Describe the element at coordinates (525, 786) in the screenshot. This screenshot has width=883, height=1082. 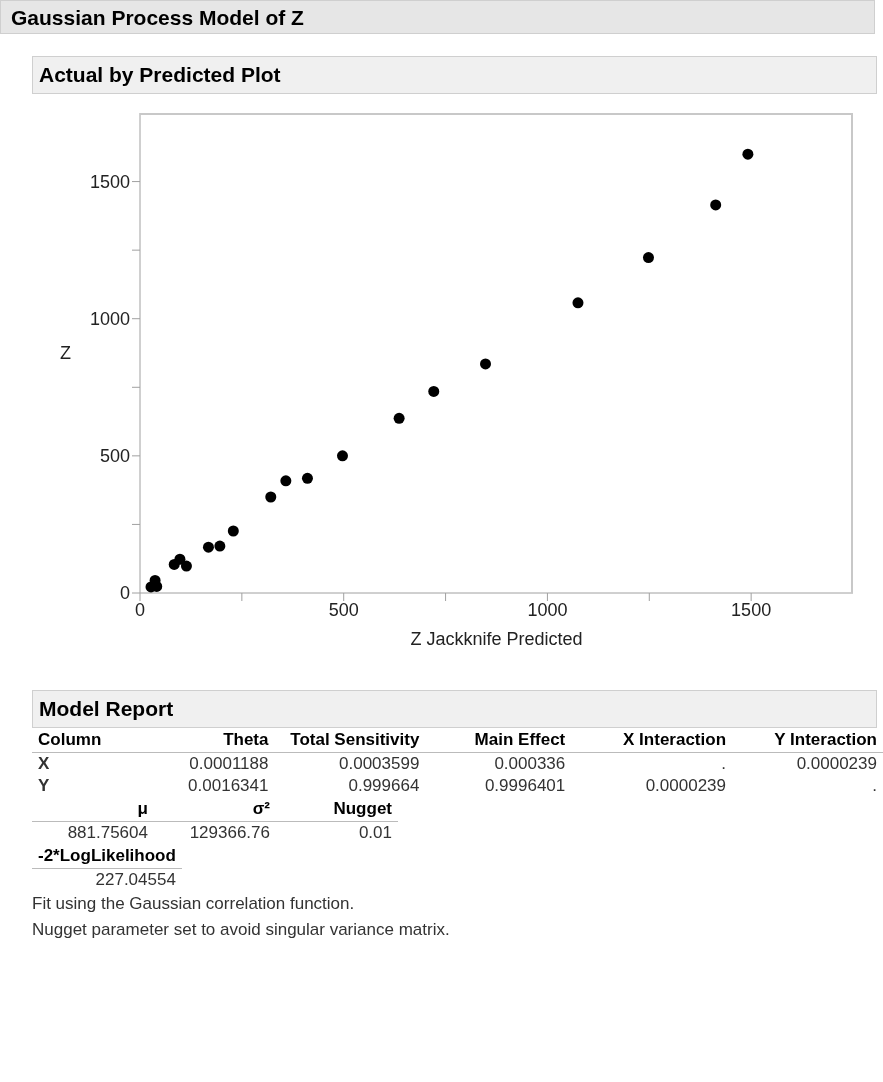
I see `text: 0.9996401` at that location.